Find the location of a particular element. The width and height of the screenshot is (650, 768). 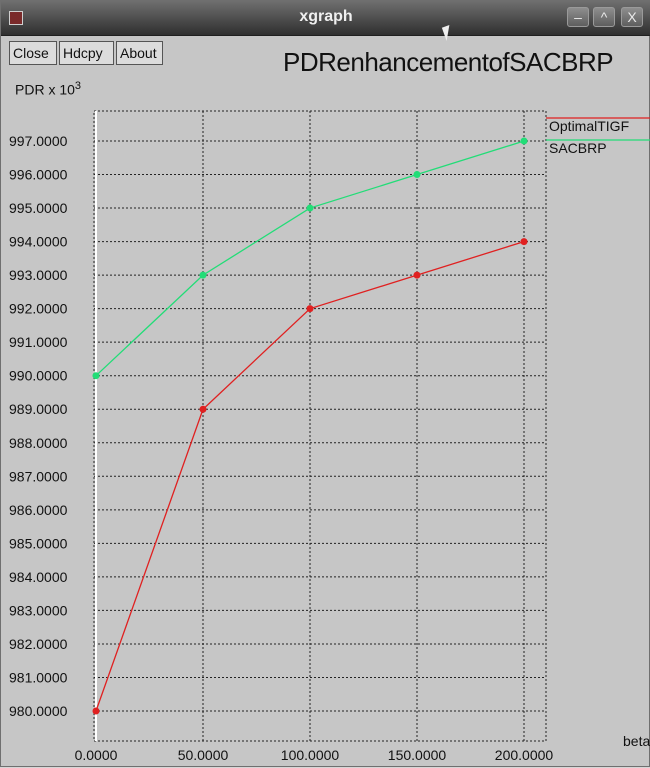

y-tick-label: 987.0000 is located at coordinates (38, 476).